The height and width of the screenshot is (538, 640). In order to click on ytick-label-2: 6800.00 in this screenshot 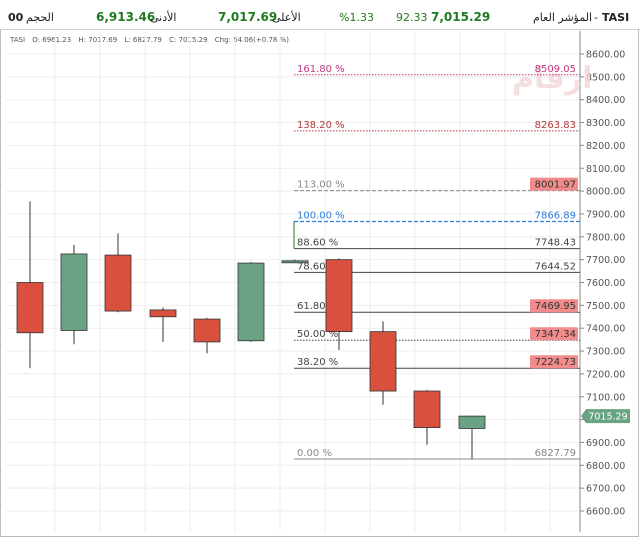, I will do `click(605, 466)`.